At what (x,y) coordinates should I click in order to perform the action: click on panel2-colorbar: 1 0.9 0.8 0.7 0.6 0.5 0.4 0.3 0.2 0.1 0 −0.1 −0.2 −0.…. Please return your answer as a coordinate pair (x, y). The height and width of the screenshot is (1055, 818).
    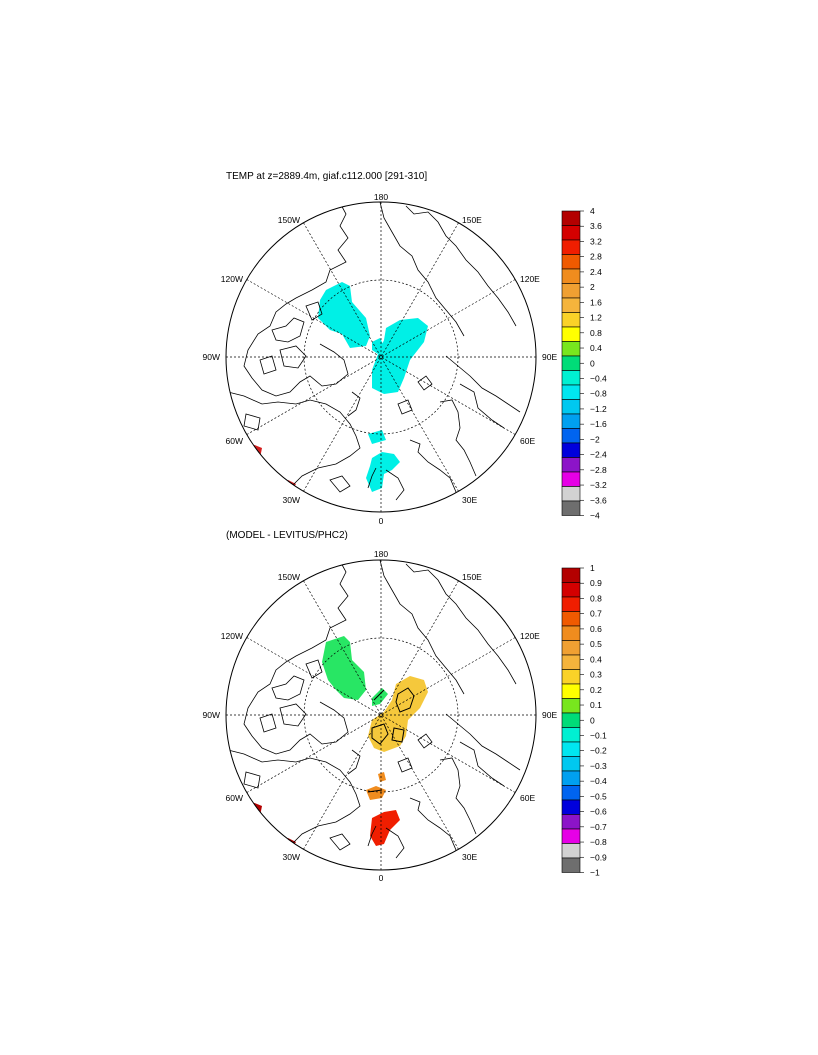
    Looking at the image, I should click on (584, 720).